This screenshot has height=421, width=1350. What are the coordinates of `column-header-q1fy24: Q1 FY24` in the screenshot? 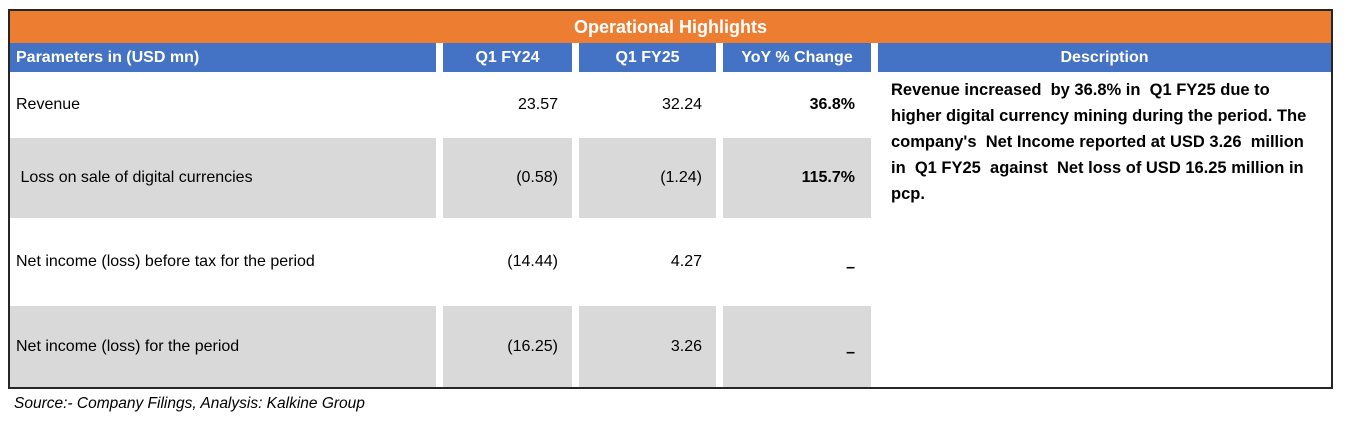 It's located at (507, 57).